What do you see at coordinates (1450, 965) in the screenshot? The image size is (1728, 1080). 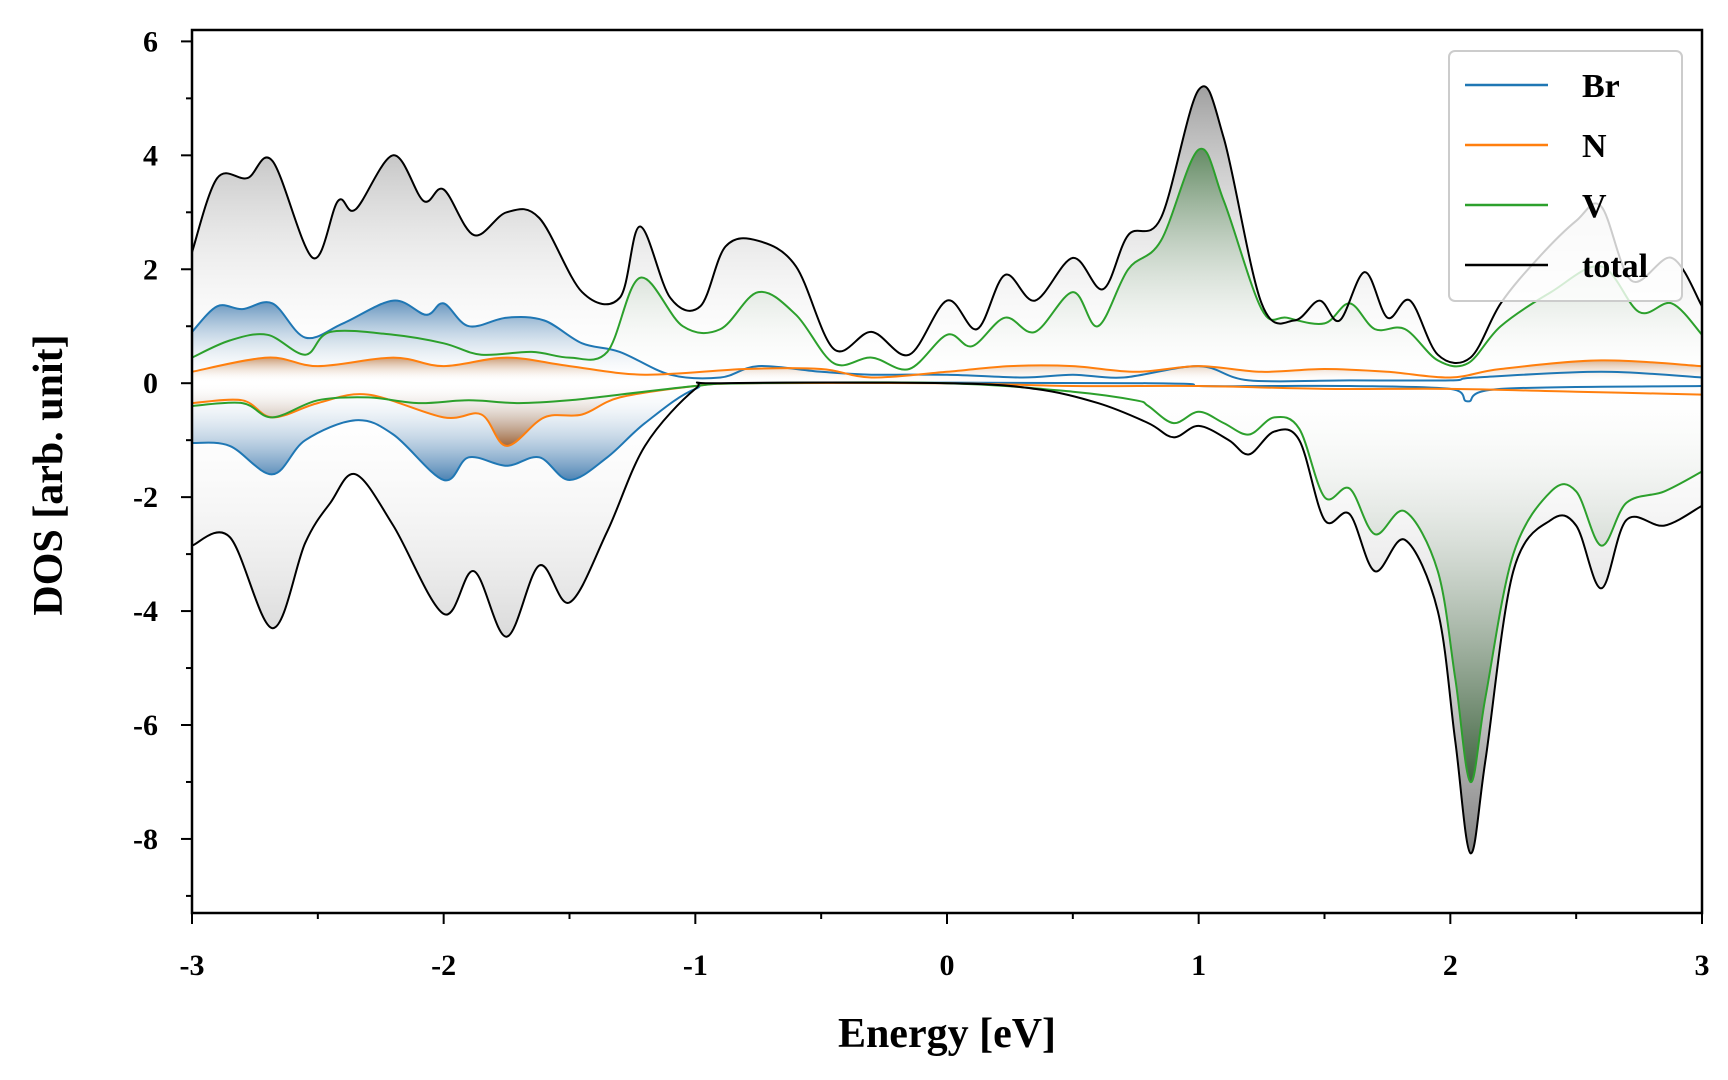 I see `x-tick-label: 2` at bounding box center [1450, 965].